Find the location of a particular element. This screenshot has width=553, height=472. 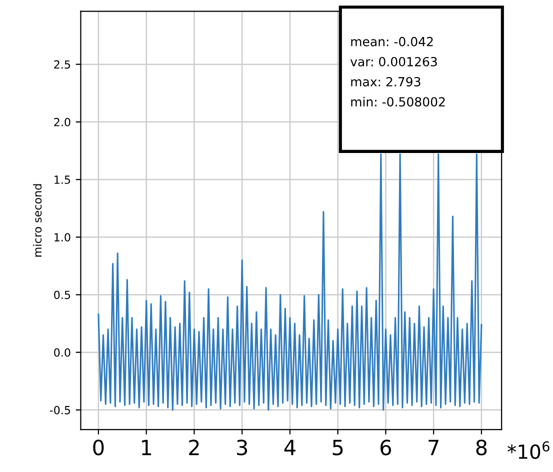

annotation: var: 0.001263 is located at coordinates (393, 61).